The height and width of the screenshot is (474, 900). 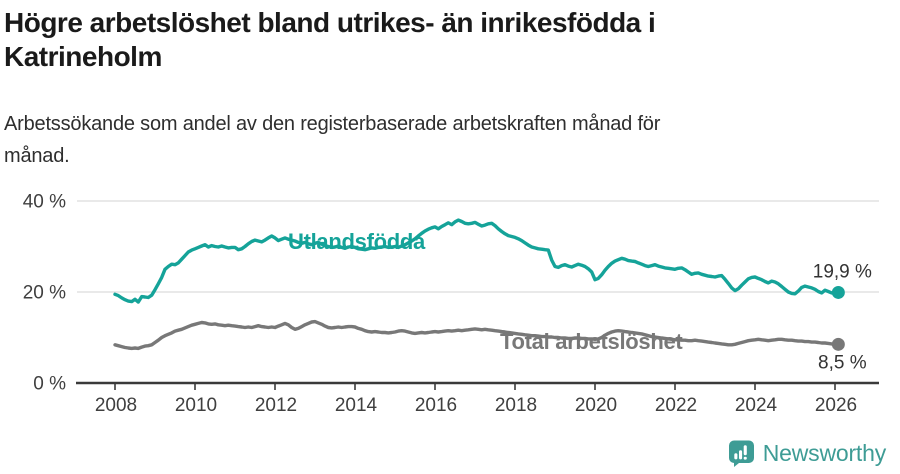 What do you see at coordinates (591, 341) in the screenshot?
I see `series-inline-label-1: Total arbetslöshet` at bounding box center [591, 341].